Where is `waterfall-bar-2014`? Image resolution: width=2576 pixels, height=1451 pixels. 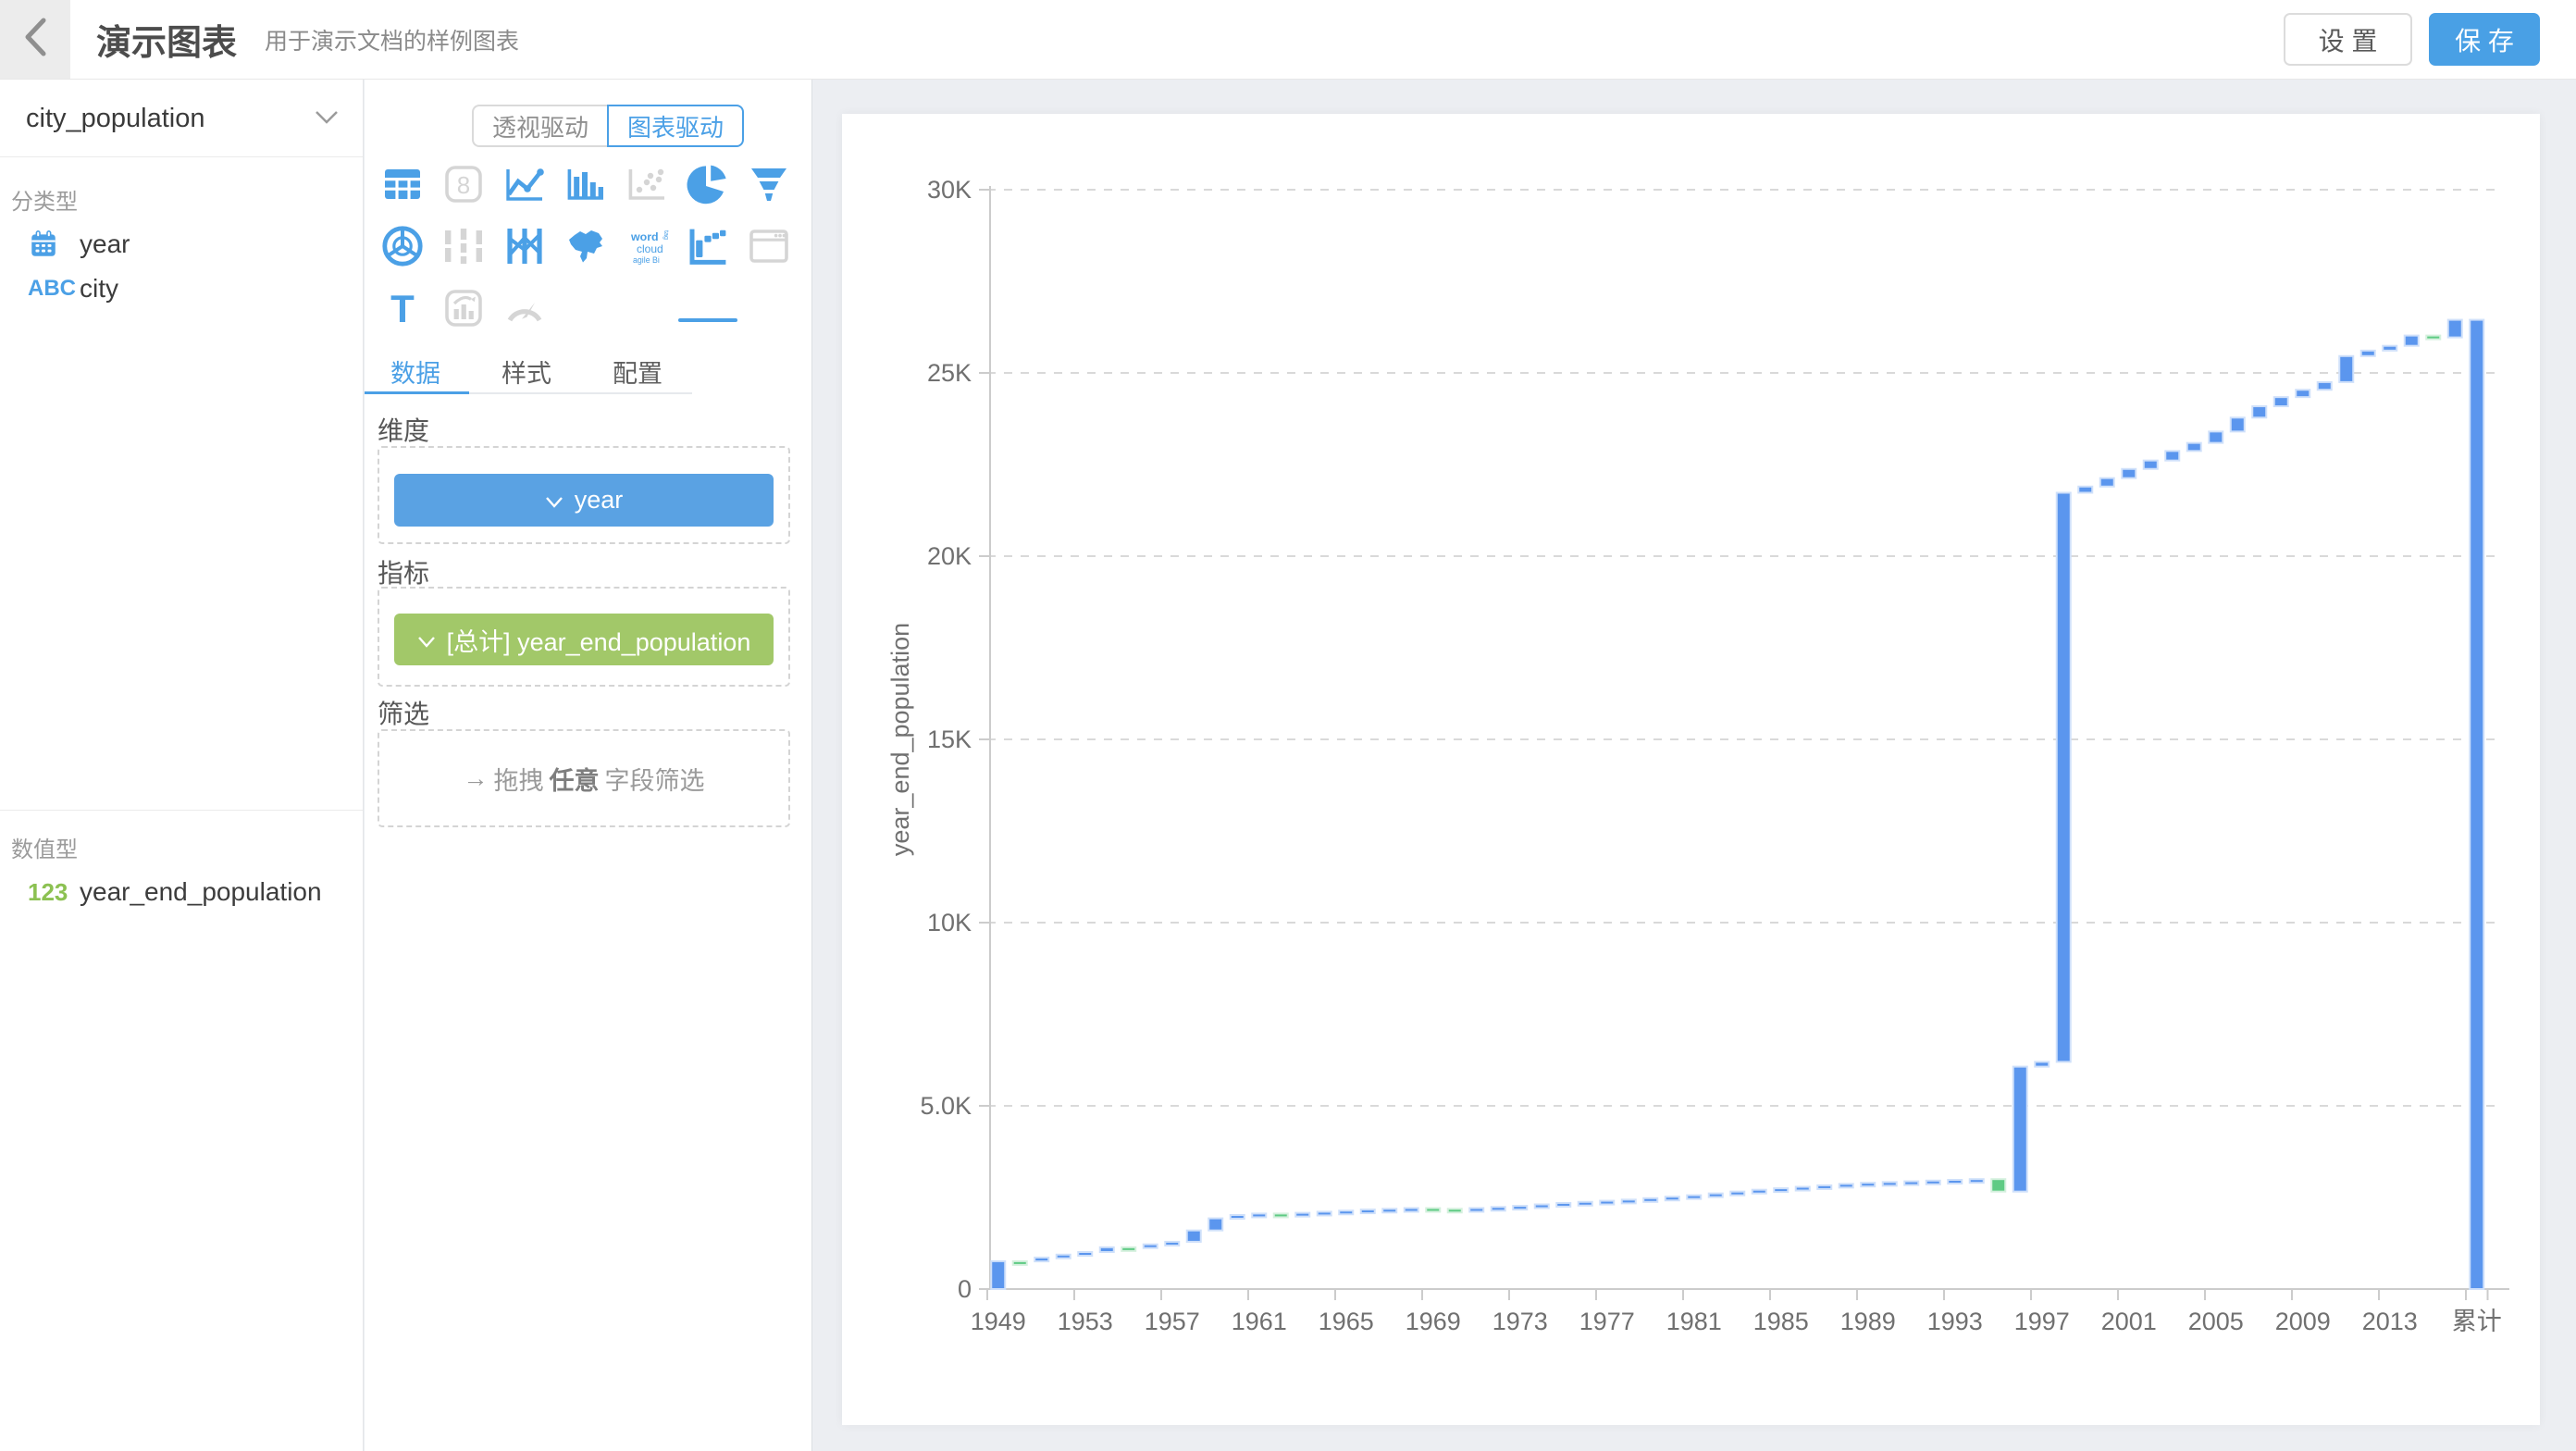
waterfall-bar-2014 is located at coordinates (2412, 340).